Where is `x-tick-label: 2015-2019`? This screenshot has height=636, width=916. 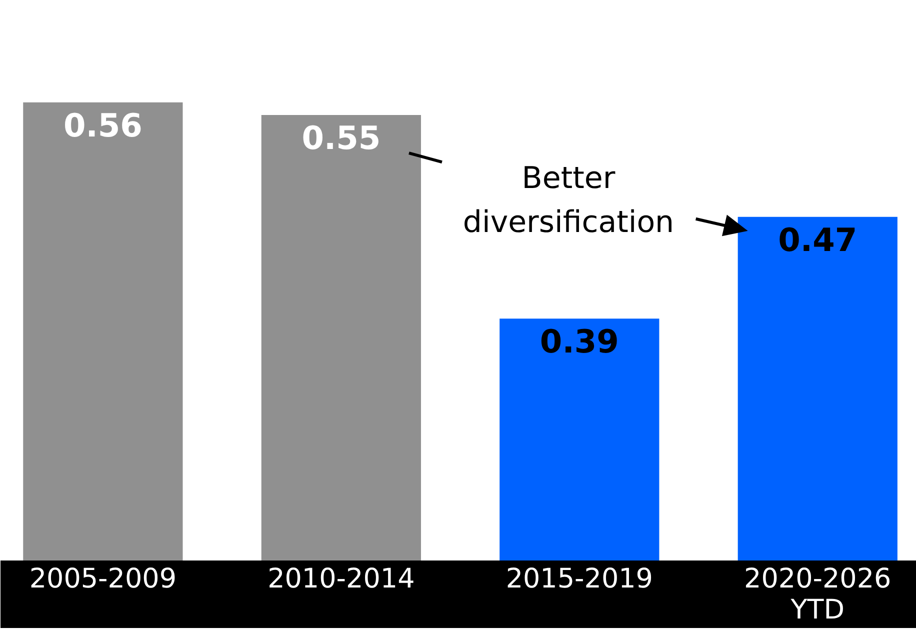 x-tick-label: 2015-2019 is located at coordinates (579, 579).